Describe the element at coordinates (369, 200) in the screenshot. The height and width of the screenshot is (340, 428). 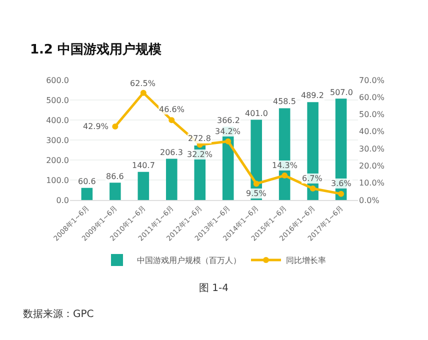
I see `y2-tick-label: 0.0%` at that location.